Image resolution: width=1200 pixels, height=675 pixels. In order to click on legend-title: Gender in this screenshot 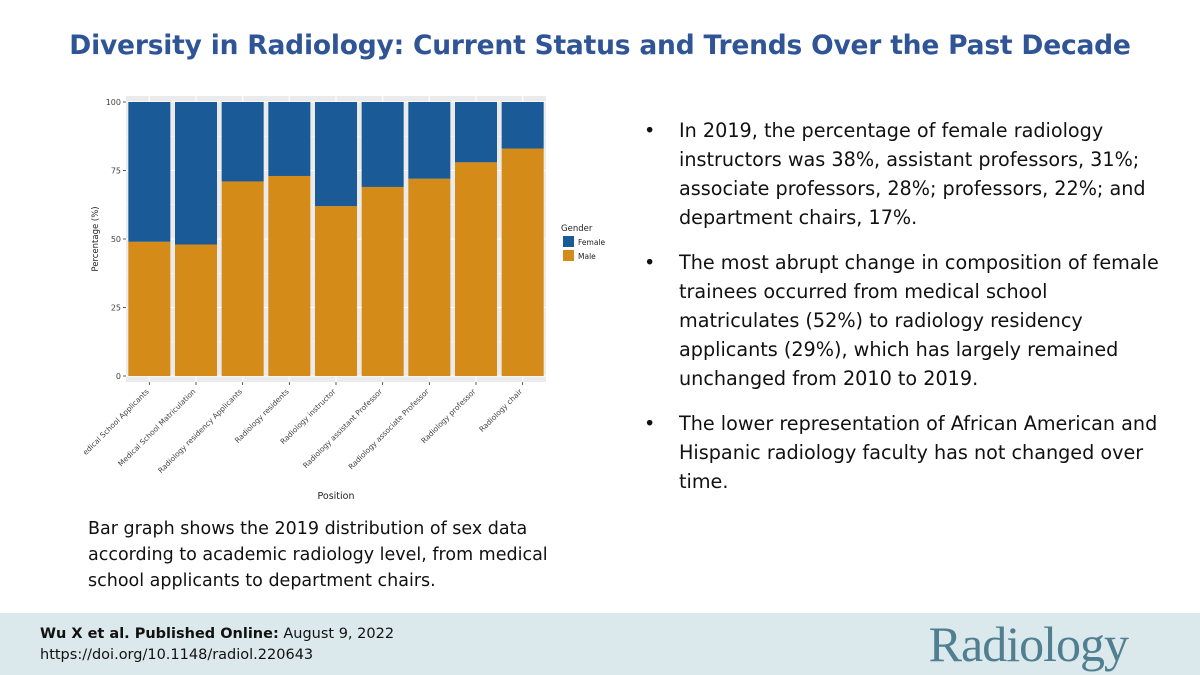, I will do `click(577, 229)`.